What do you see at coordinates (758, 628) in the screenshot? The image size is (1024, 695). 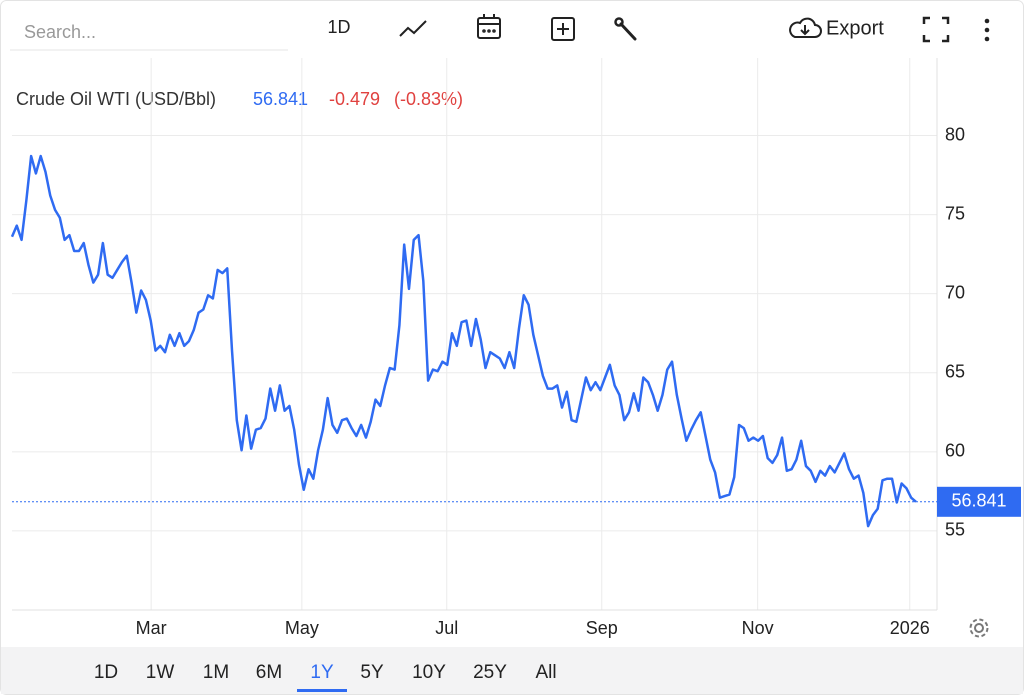 I see `x-tick-label: Nov` at bounding box center [758, 628].